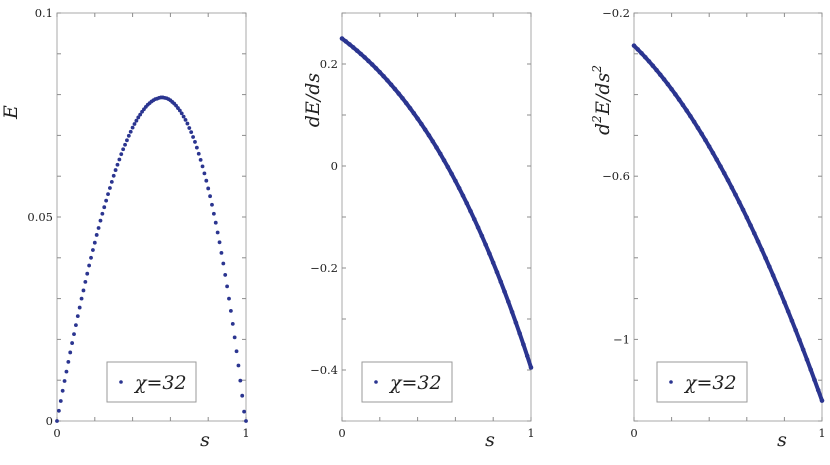 The height and width of the screenshot is (465, 830). Describe the element at coordinates (324, 370) in the screenshot. I see `y-tick-label: −0.4` at that location.